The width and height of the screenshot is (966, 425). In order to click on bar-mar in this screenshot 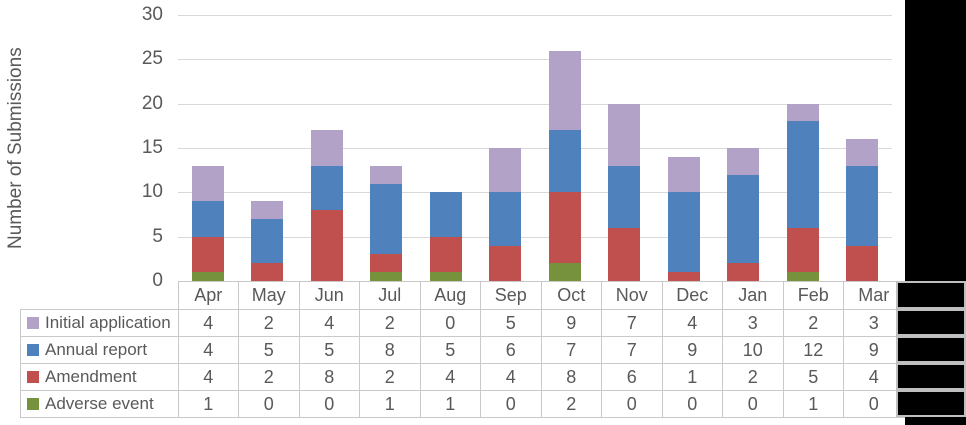, I will do `click(862, 210)`.